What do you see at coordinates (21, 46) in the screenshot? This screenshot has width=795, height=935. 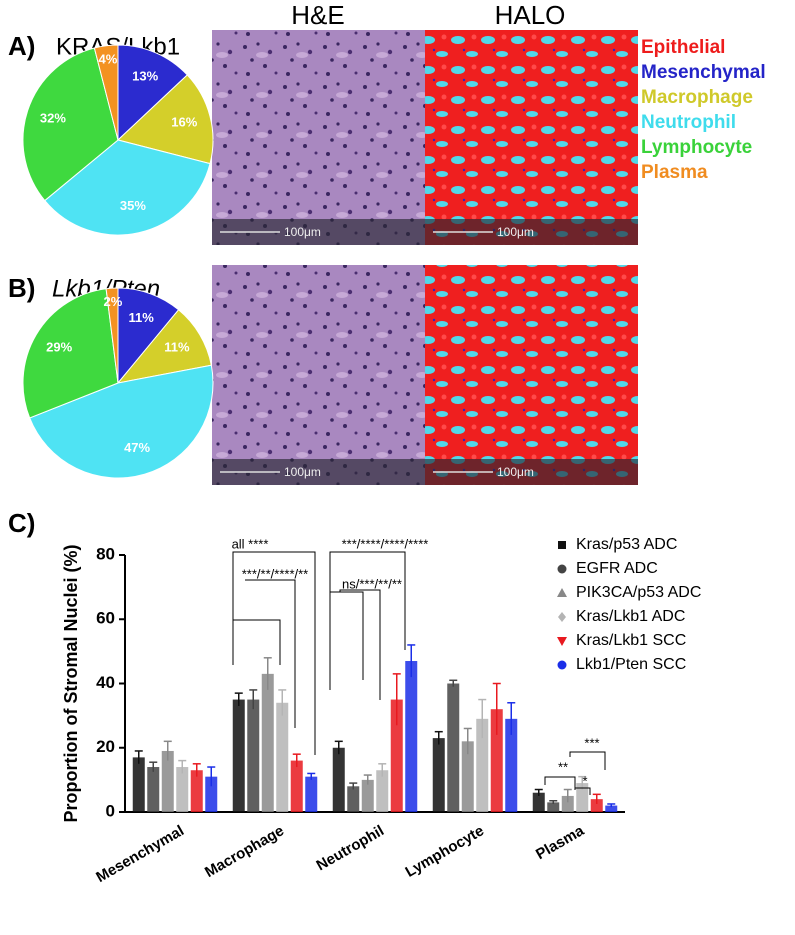 I see `panel-label: A)` at bounding box center [21, 46].